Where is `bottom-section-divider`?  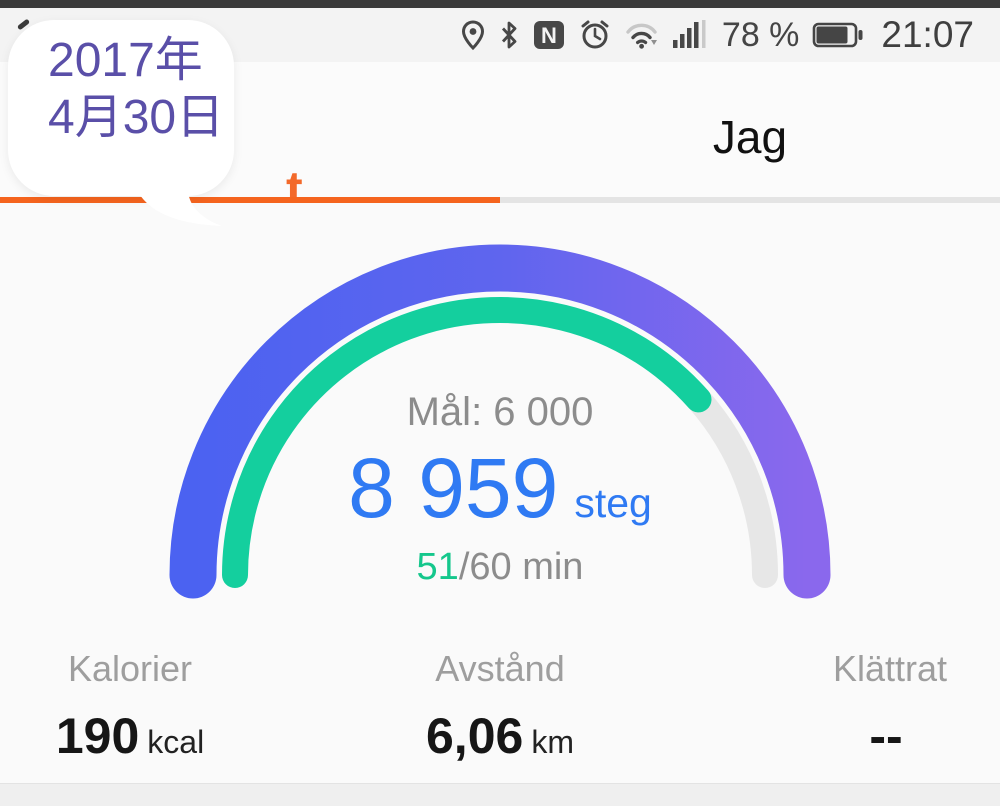
bottom-section-divider is located at coordinates (500, 794).